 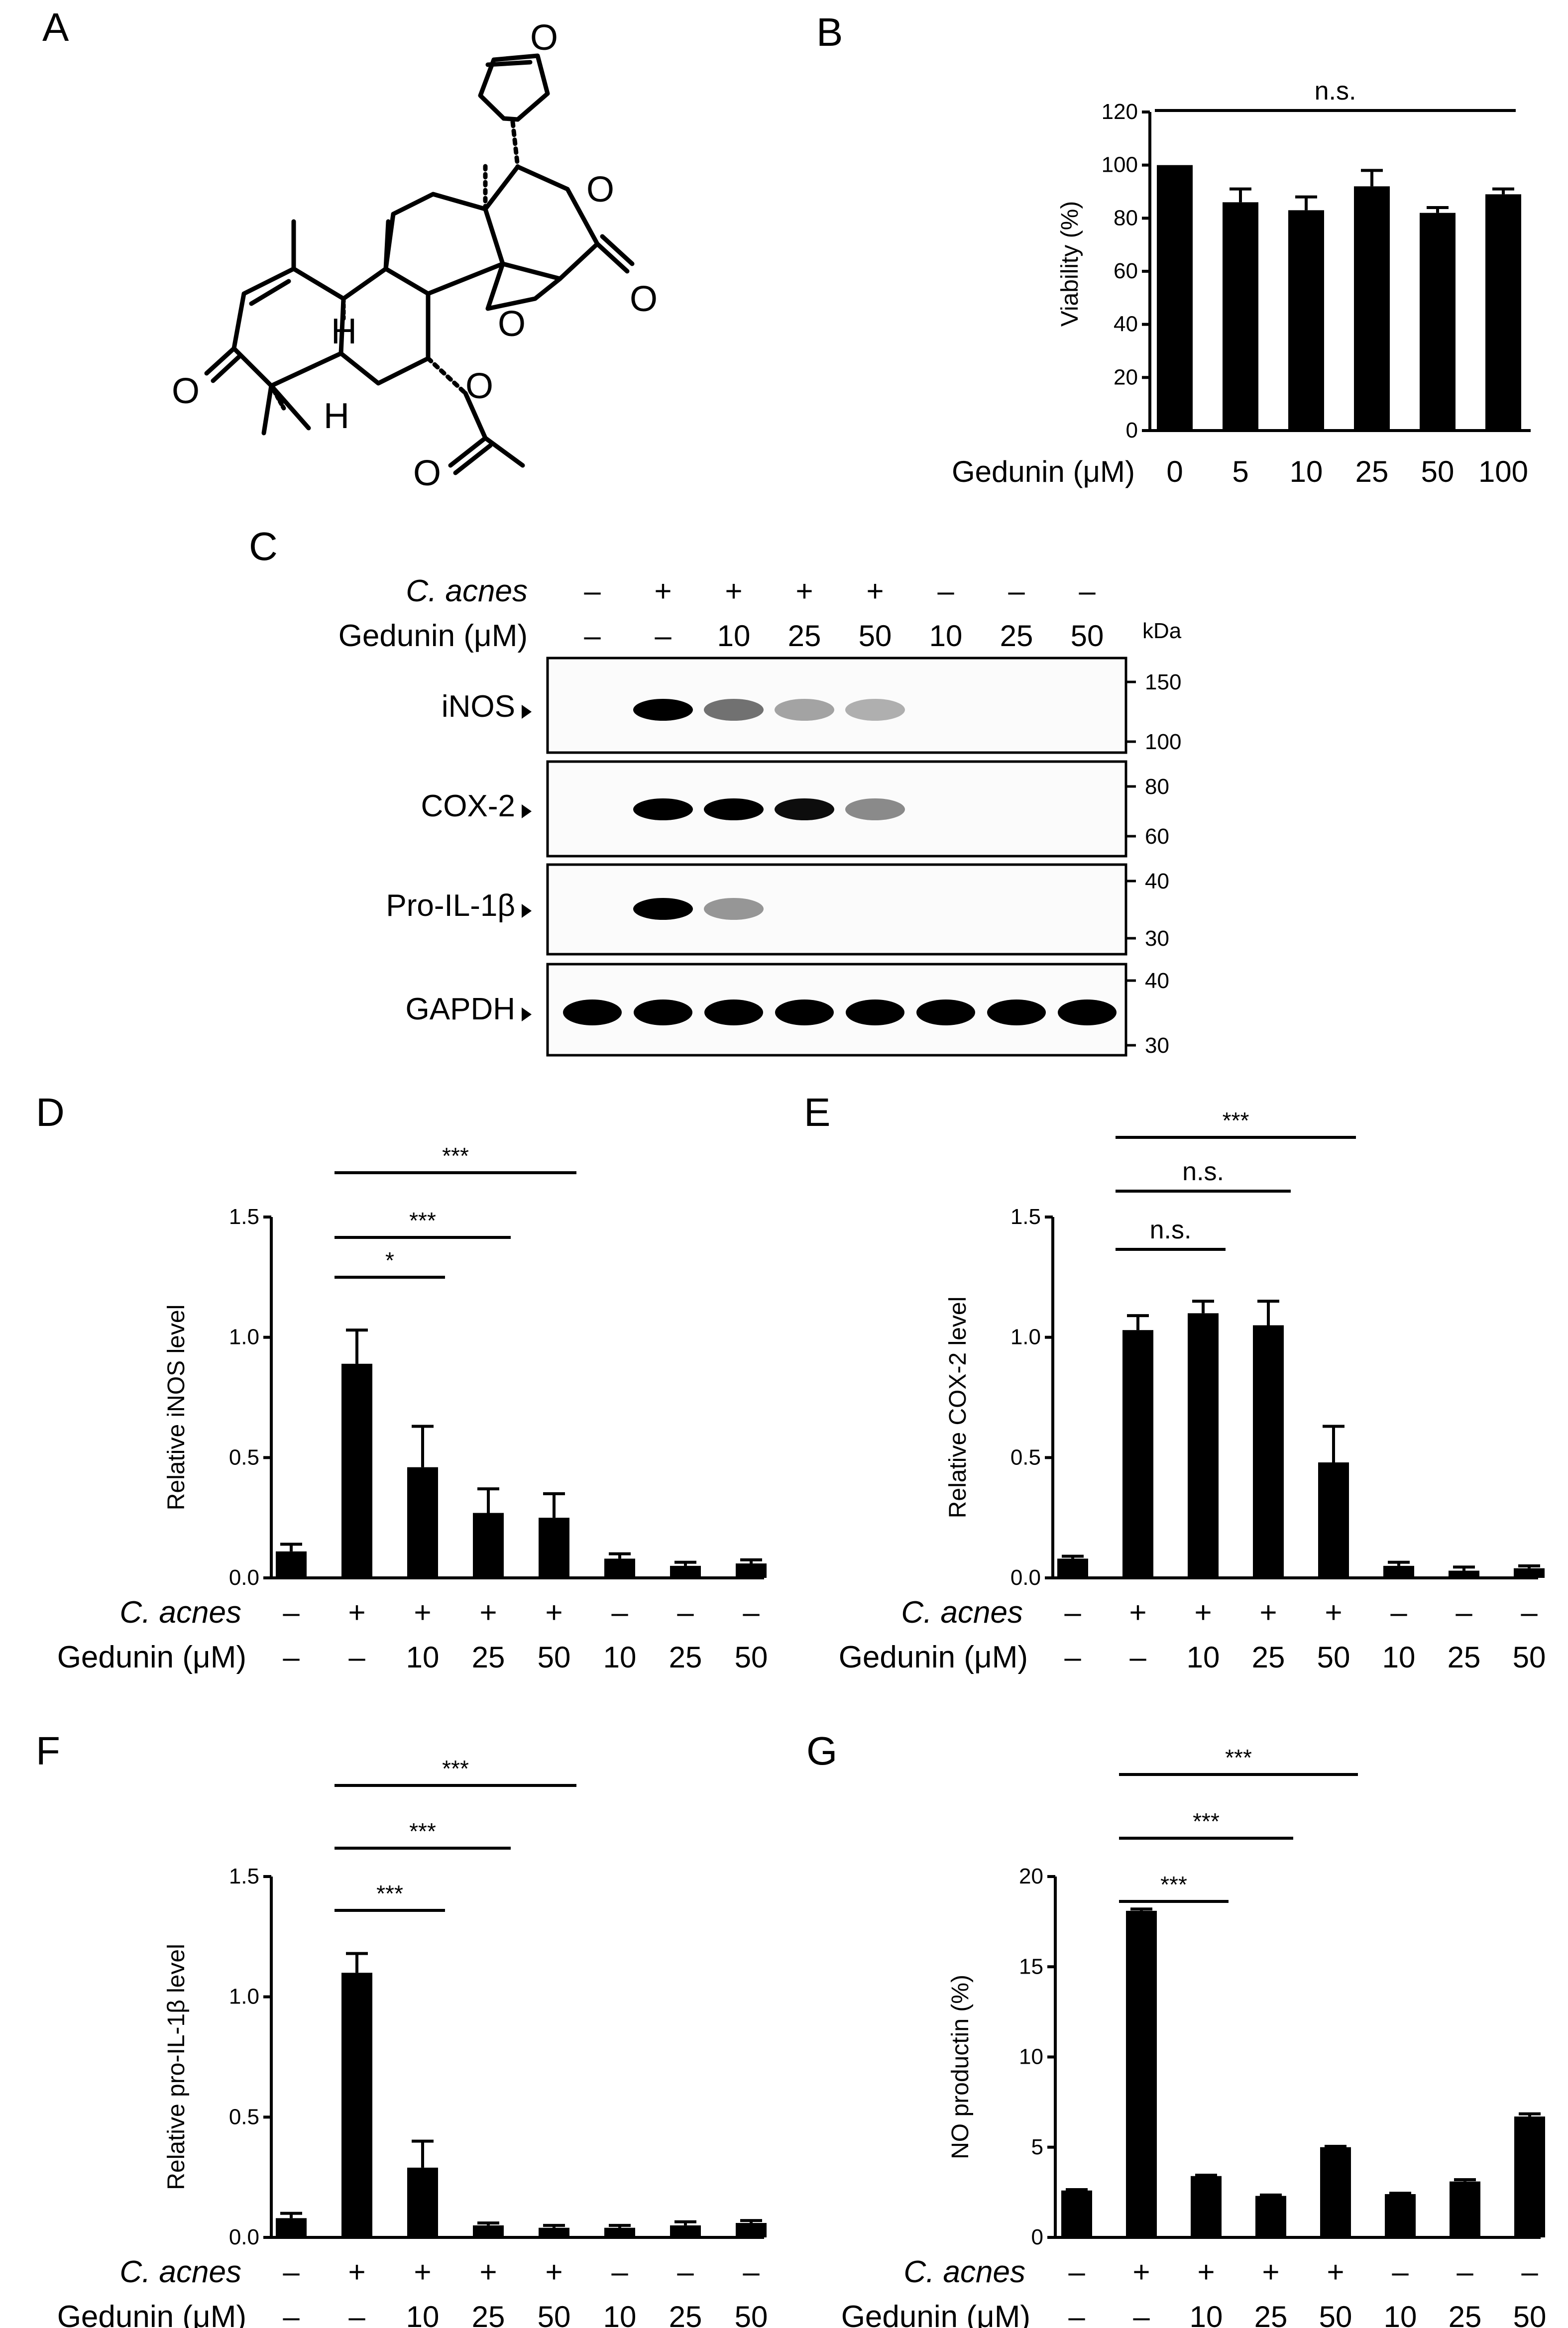 I want to click on blot-box, so click(x=837, y=705).